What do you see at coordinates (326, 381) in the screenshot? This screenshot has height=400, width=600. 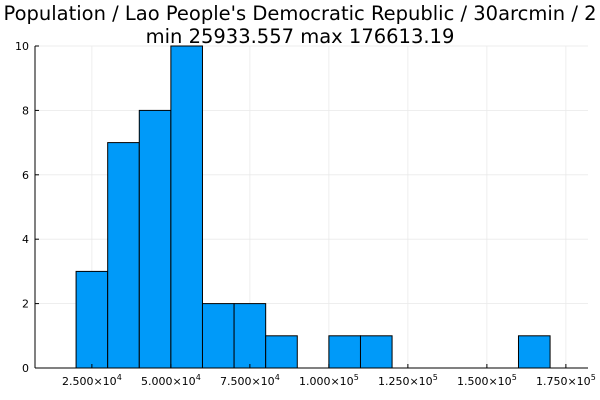 I see `x-tick-mantissa: 1.000×10` at bounding box center [326, 381].